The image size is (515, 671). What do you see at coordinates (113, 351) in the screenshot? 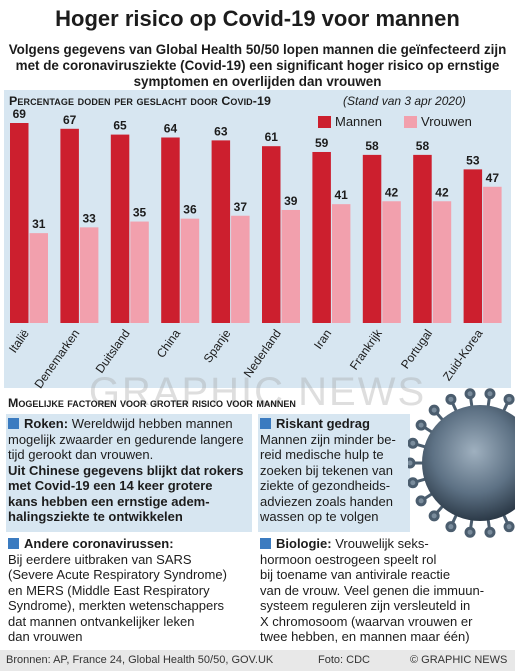
I see `x-tick-label-2: Duitsland` at bounding box center [113, 351].